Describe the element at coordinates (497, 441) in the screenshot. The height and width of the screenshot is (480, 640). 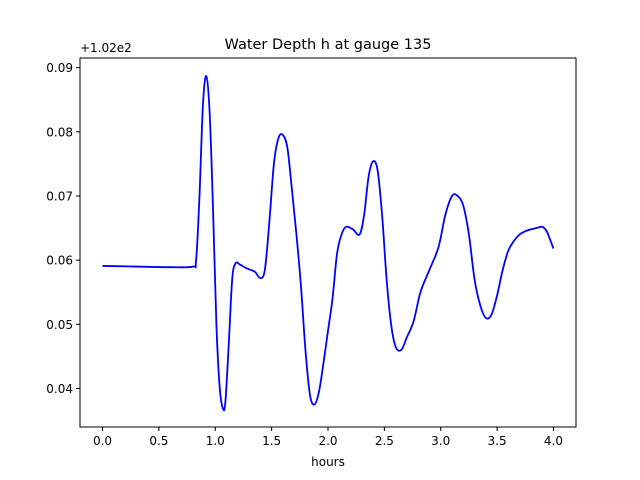
I see `x-tick-label: 3.5` at that location.